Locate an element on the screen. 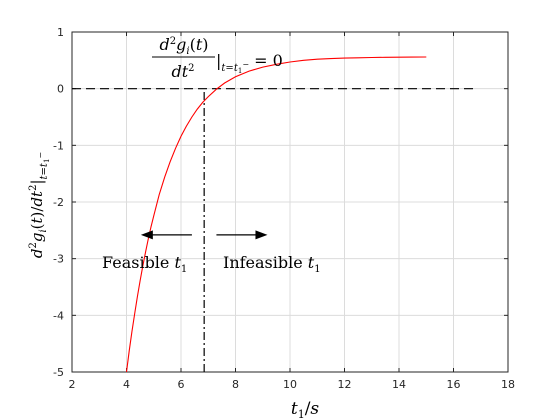 This screenshot has height=420, width=560. y-tick-label: -1 is located at coordinates (58, 145).